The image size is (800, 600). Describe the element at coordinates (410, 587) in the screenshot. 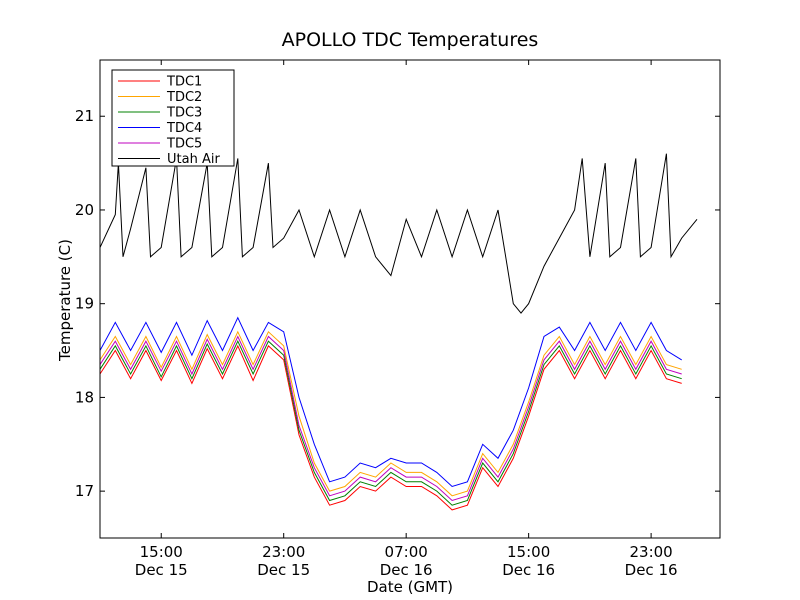

I see `x-axis-label: Date (GMT)` at that location.